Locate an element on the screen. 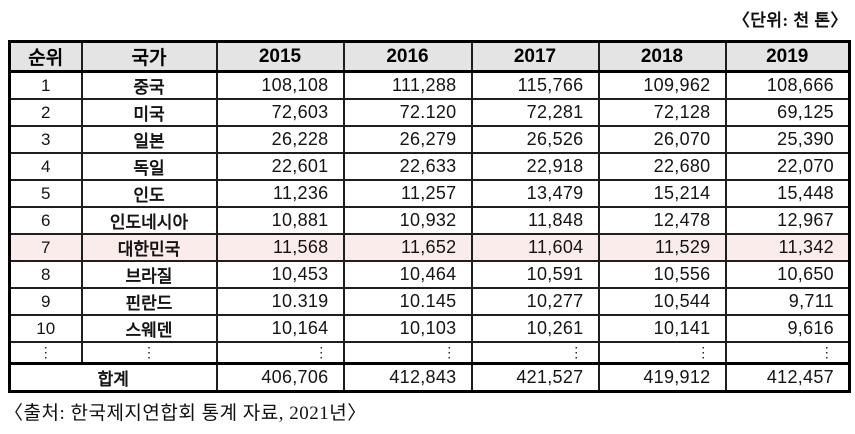  value-cell: 11,848 is located at coordinates (535, 220).